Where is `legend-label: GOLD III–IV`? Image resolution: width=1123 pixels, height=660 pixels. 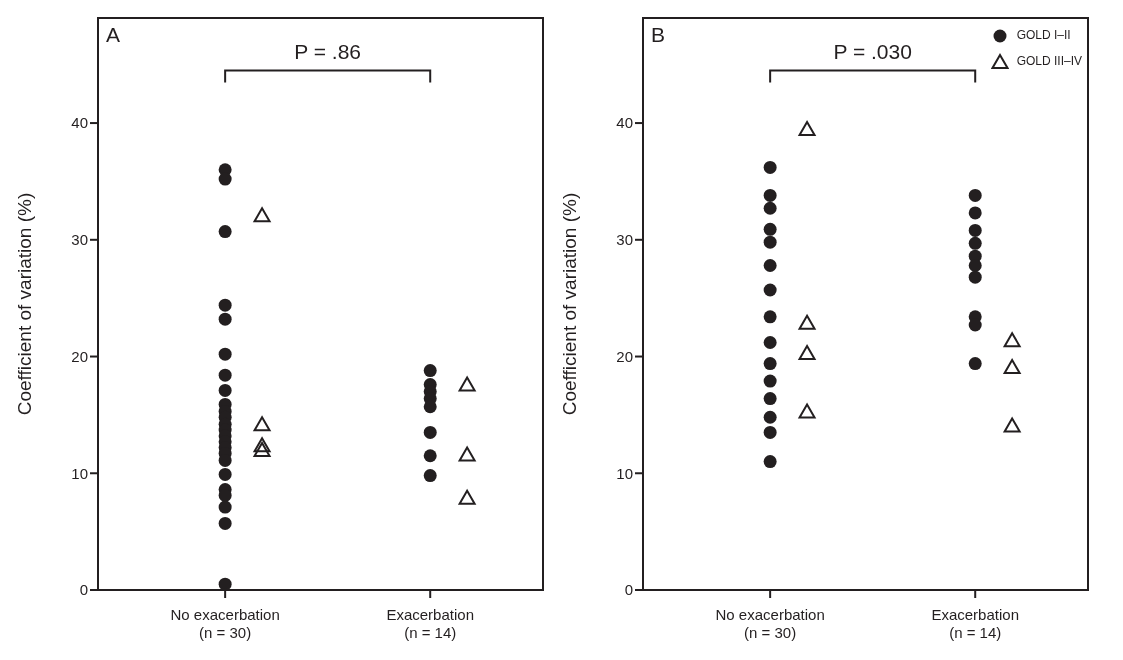
legend-label: GOLD III–IV is located at coordinates (1049, 61).